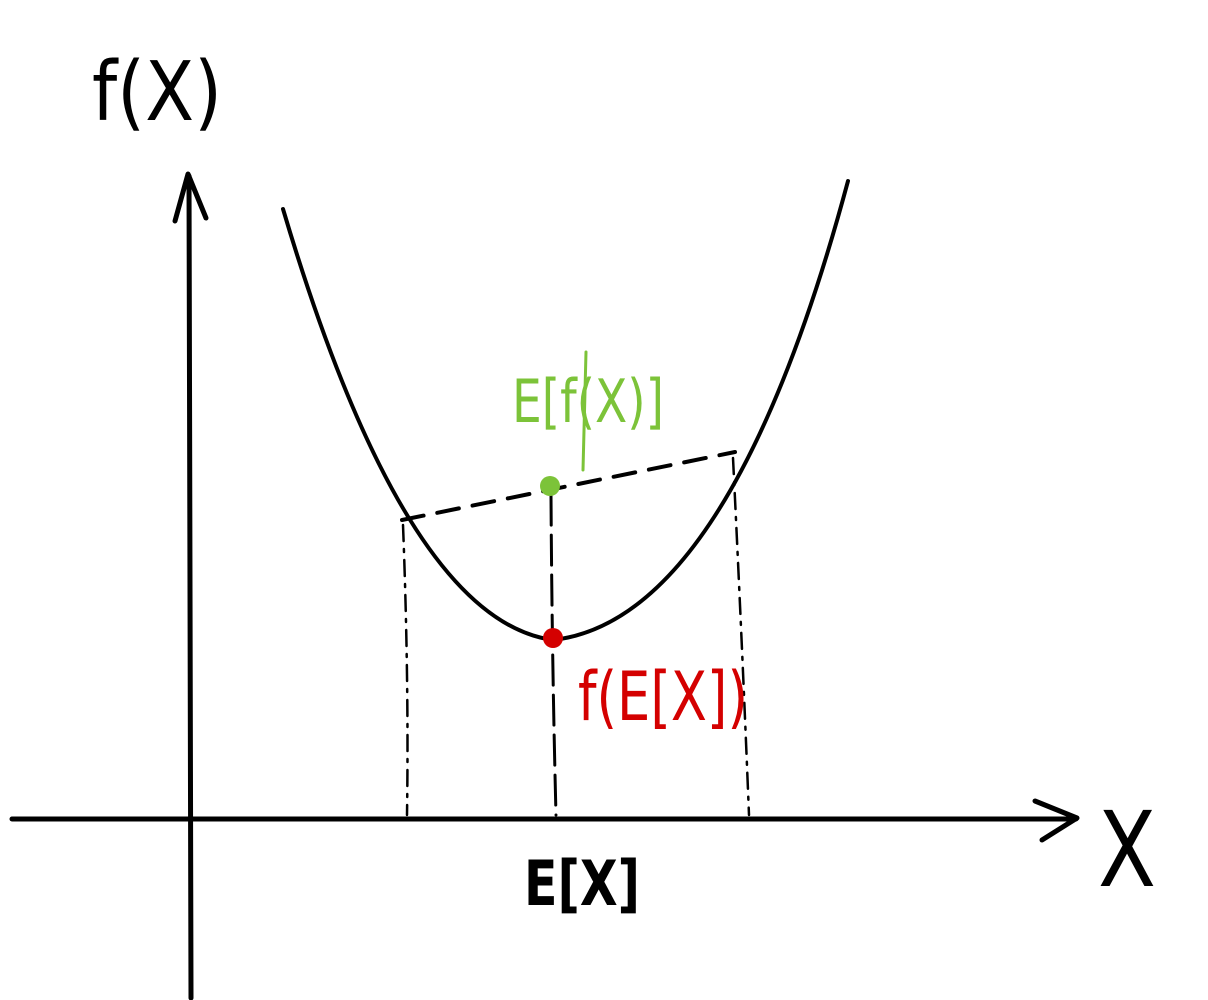  Describe the element at coordinates (190, 197) in the screenshot. I see `y-axis-arrowhead` at that location.